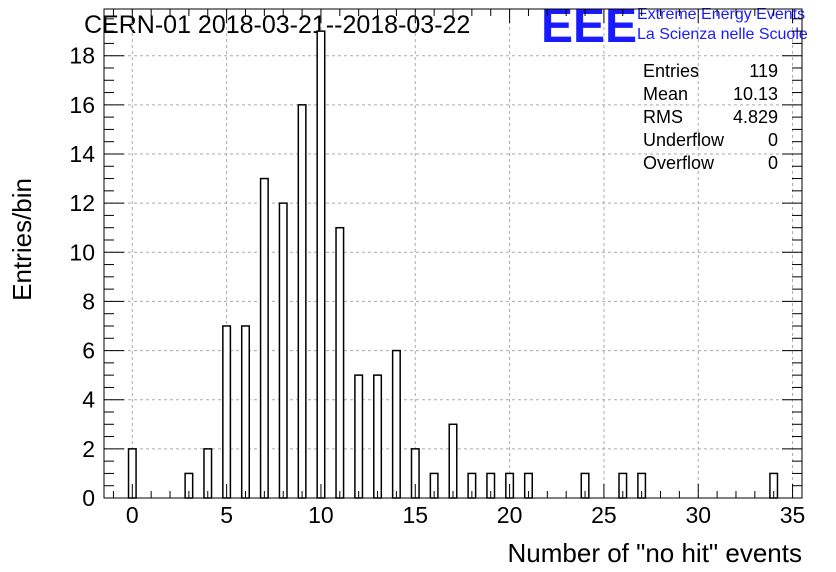 This screenshot has height=572, width=836. What do you see at coordinates (88, 498) in the screenshot?
I see `y-tick-label: 0` at bounding box center [88, 498].